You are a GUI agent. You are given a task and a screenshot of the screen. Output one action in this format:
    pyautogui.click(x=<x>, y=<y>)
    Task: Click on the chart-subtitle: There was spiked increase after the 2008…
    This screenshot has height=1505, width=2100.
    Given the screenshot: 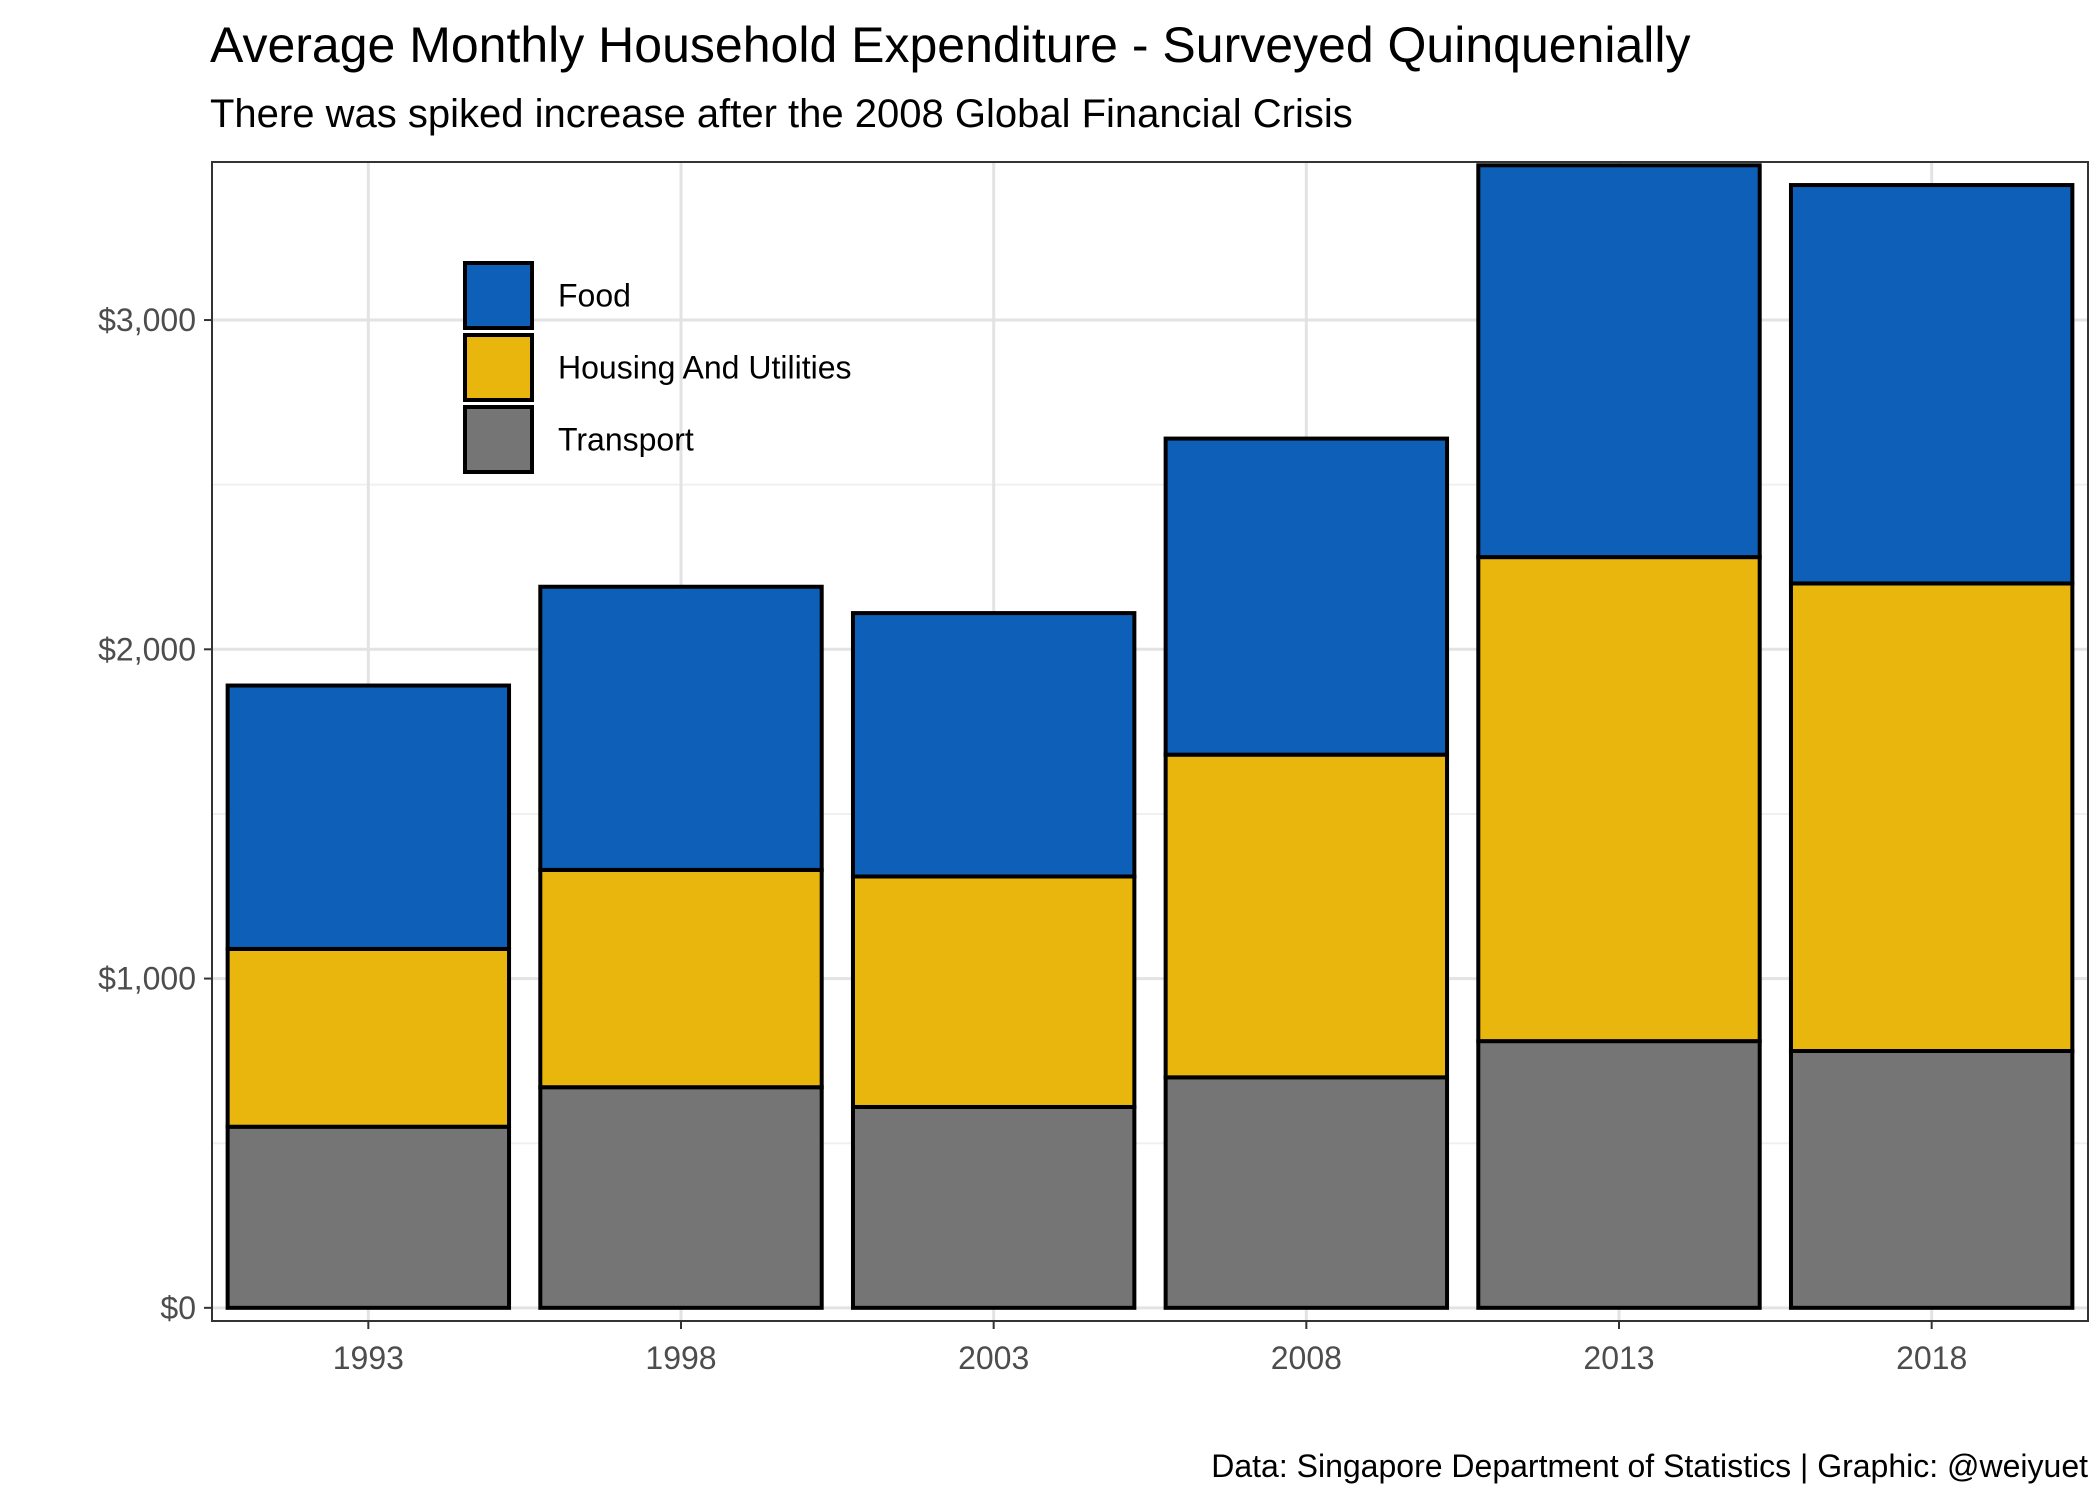 What is the action you would take?
    pyautogui.click(x=781, y=114)
    